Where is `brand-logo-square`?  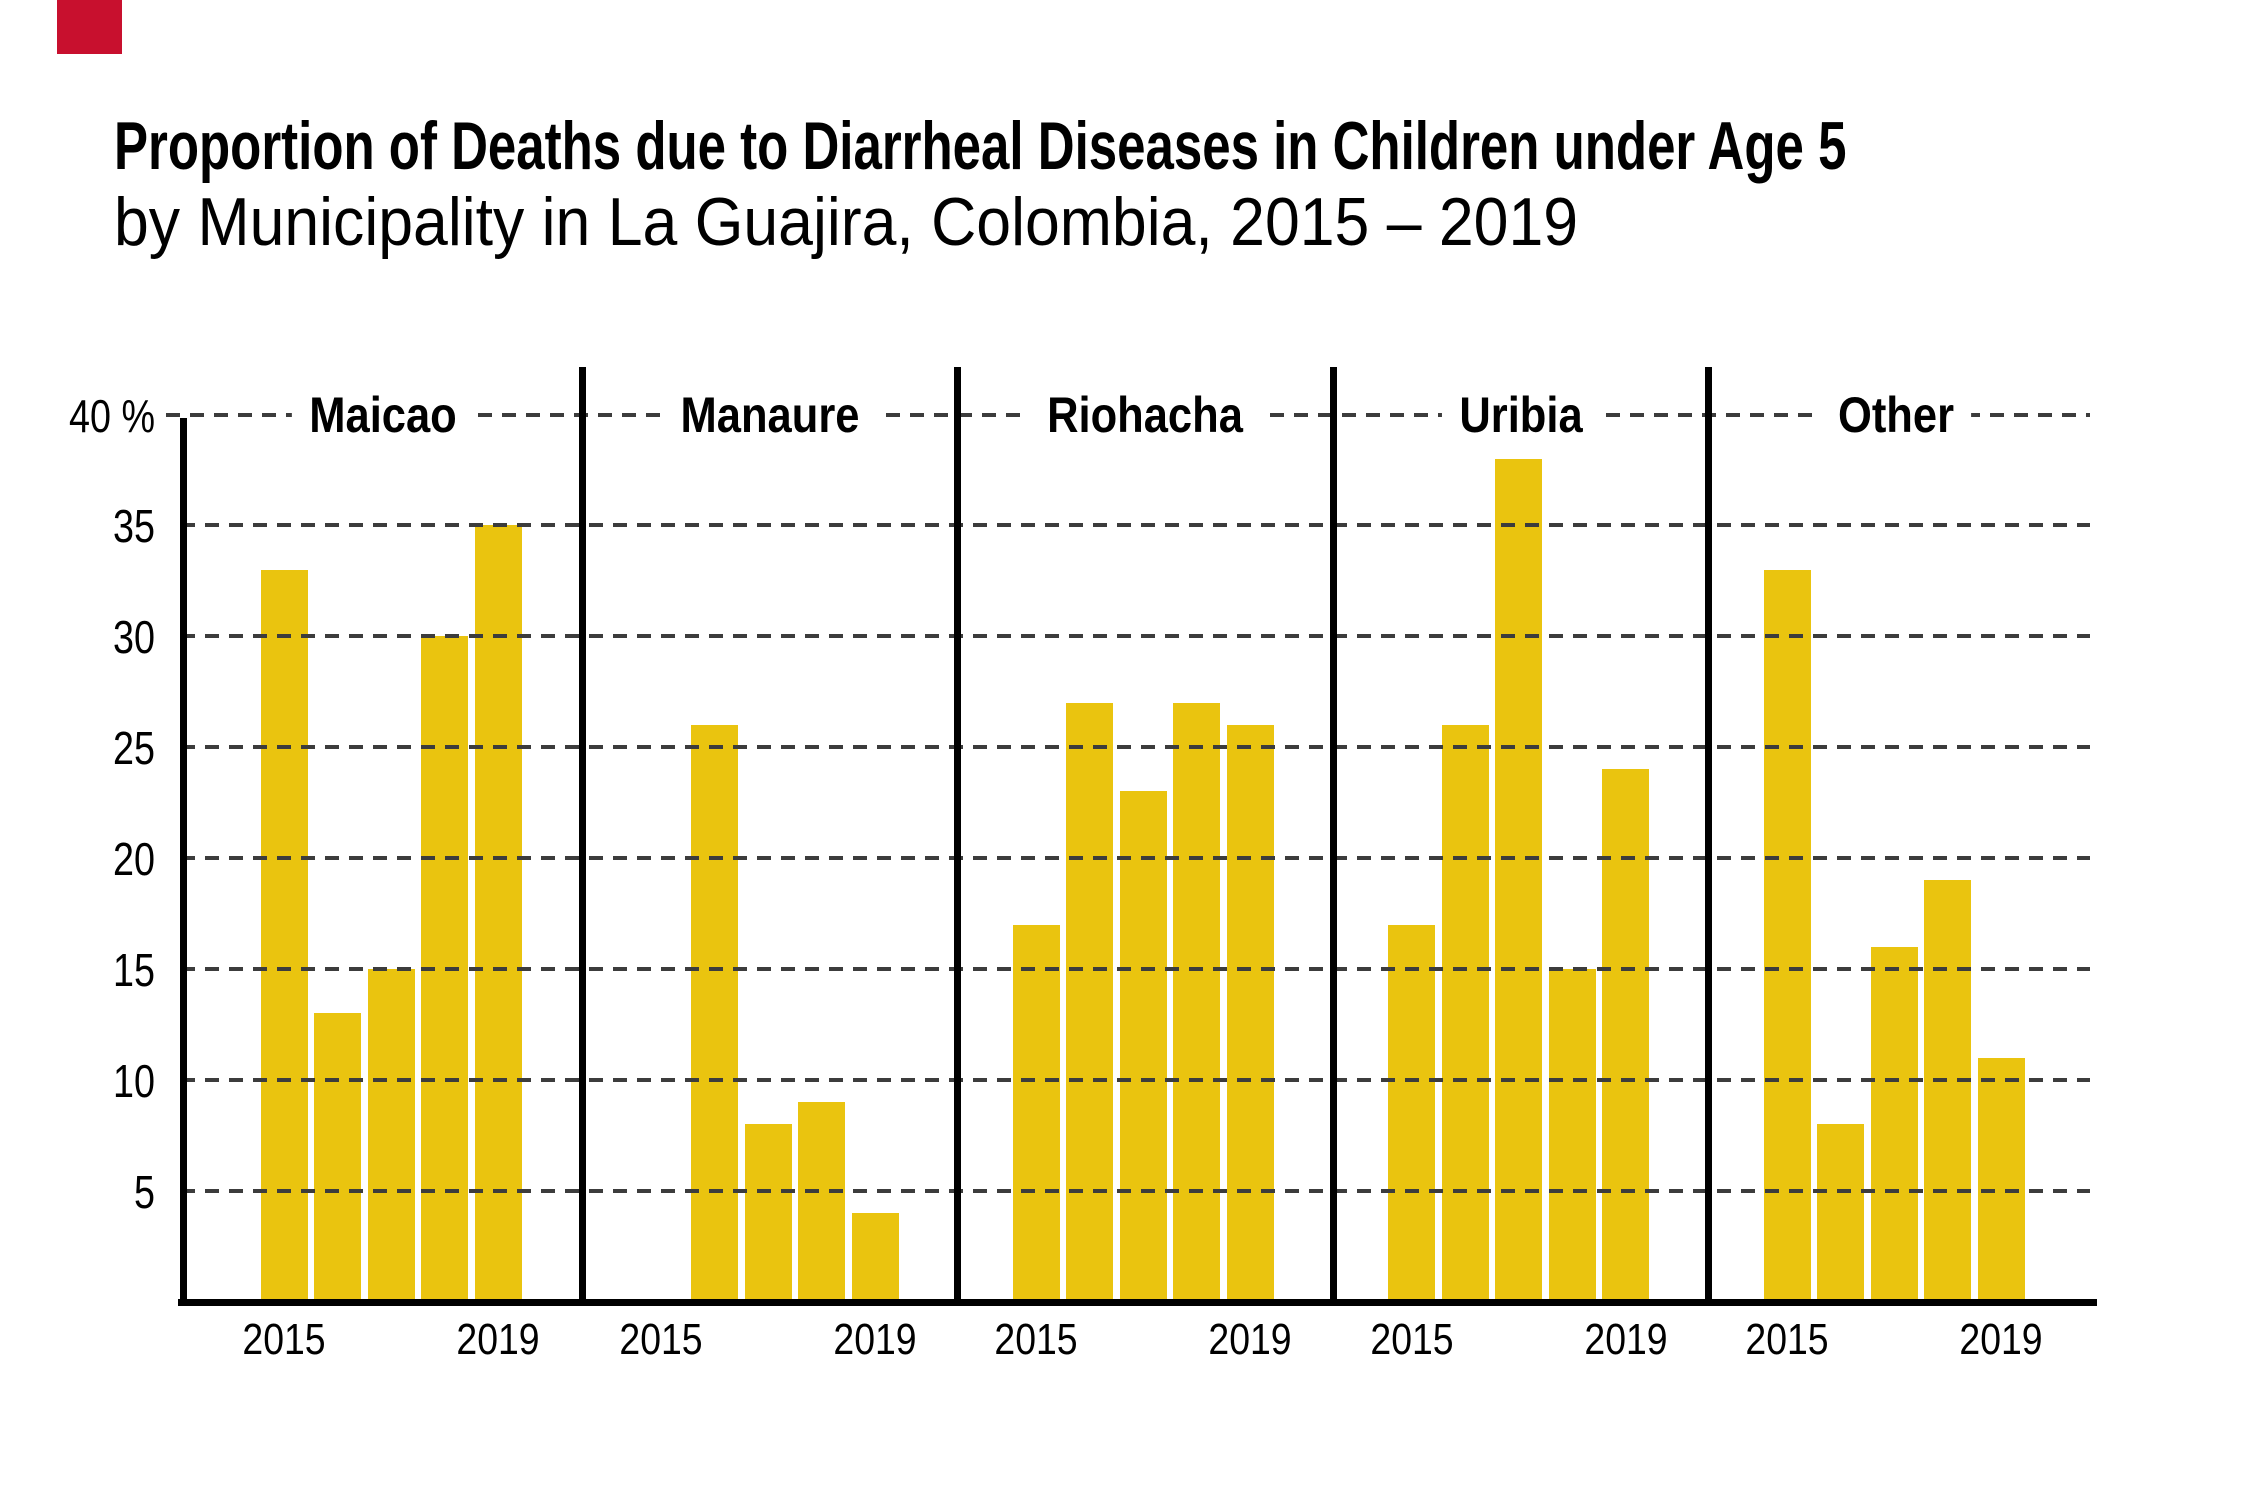 brand-logo-square is located at coordinates (89, 27).